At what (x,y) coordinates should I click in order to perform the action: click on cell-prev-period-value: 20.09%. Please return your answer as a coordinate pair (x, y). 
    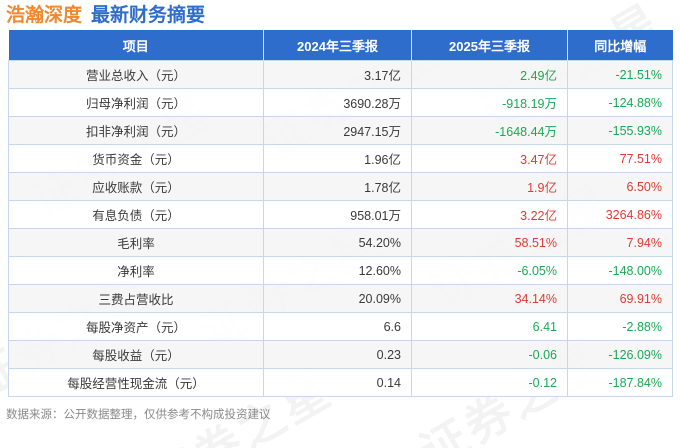
    Looking at the image, I should click on (337, 298).